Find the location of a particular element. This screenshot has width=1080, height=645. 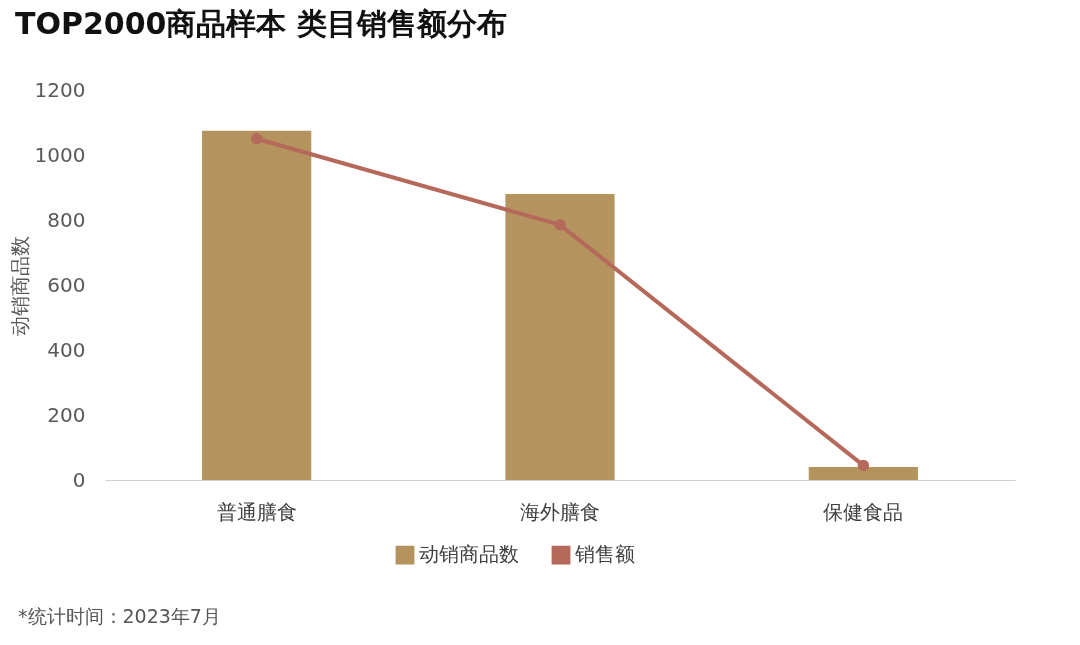

y-tick-label: 400 is located at coordinates (66, 349).